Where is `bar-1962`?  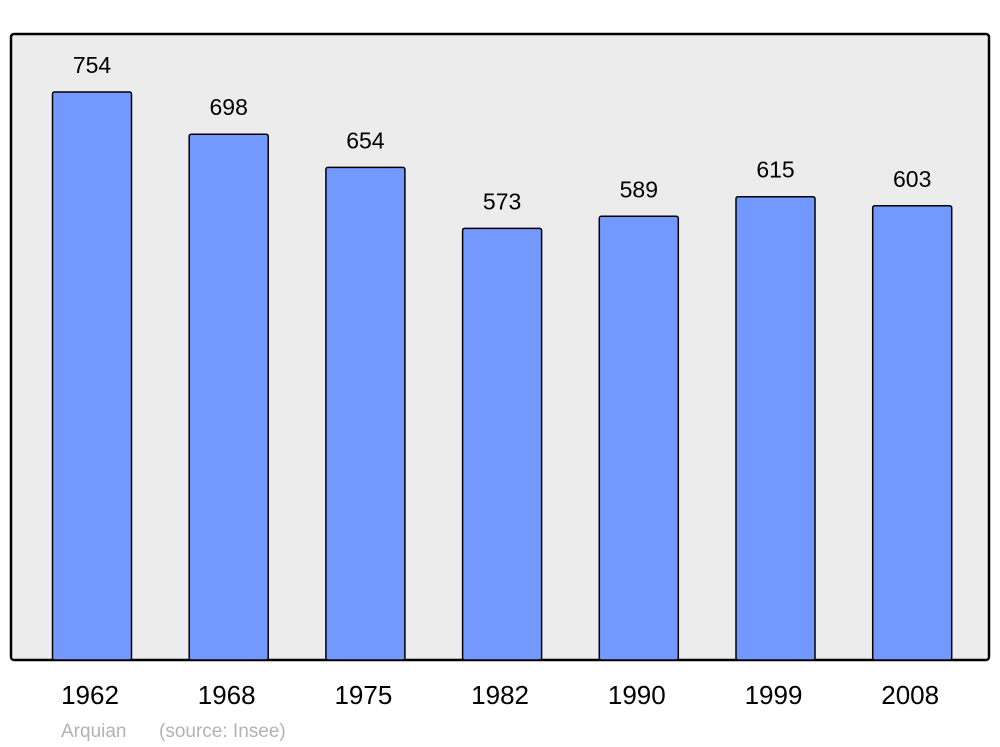
bar-1962 is located at coordinates (92, 376).